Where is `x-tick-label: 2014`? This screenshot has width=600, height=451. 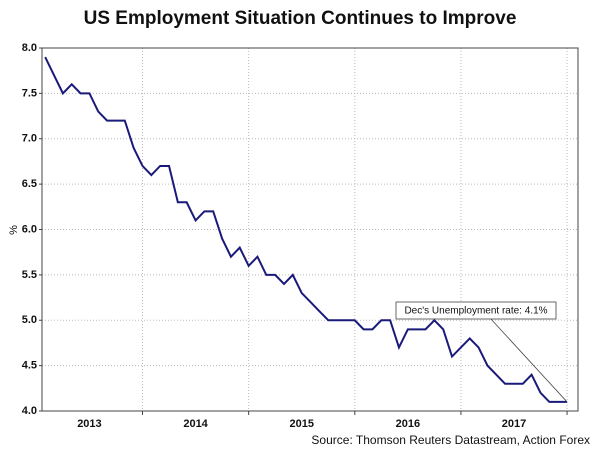
x-tick-label: 2014 is located at coordinates (195, 424).